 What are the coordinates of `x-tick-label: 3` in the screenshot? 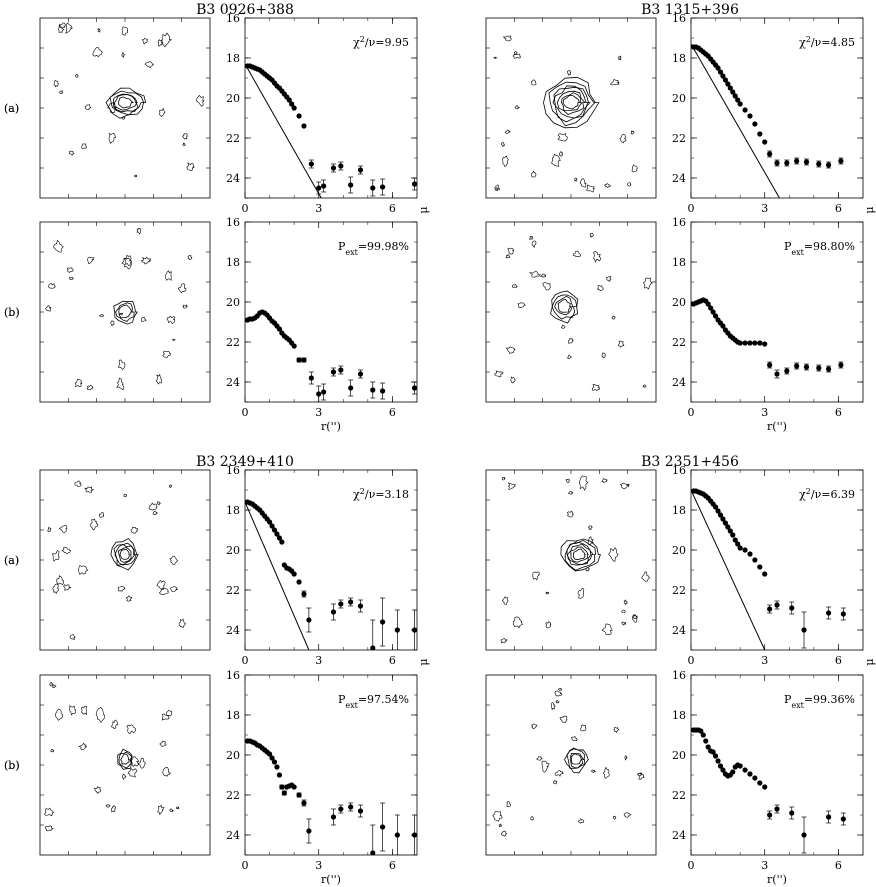 It's located at (764, 412).